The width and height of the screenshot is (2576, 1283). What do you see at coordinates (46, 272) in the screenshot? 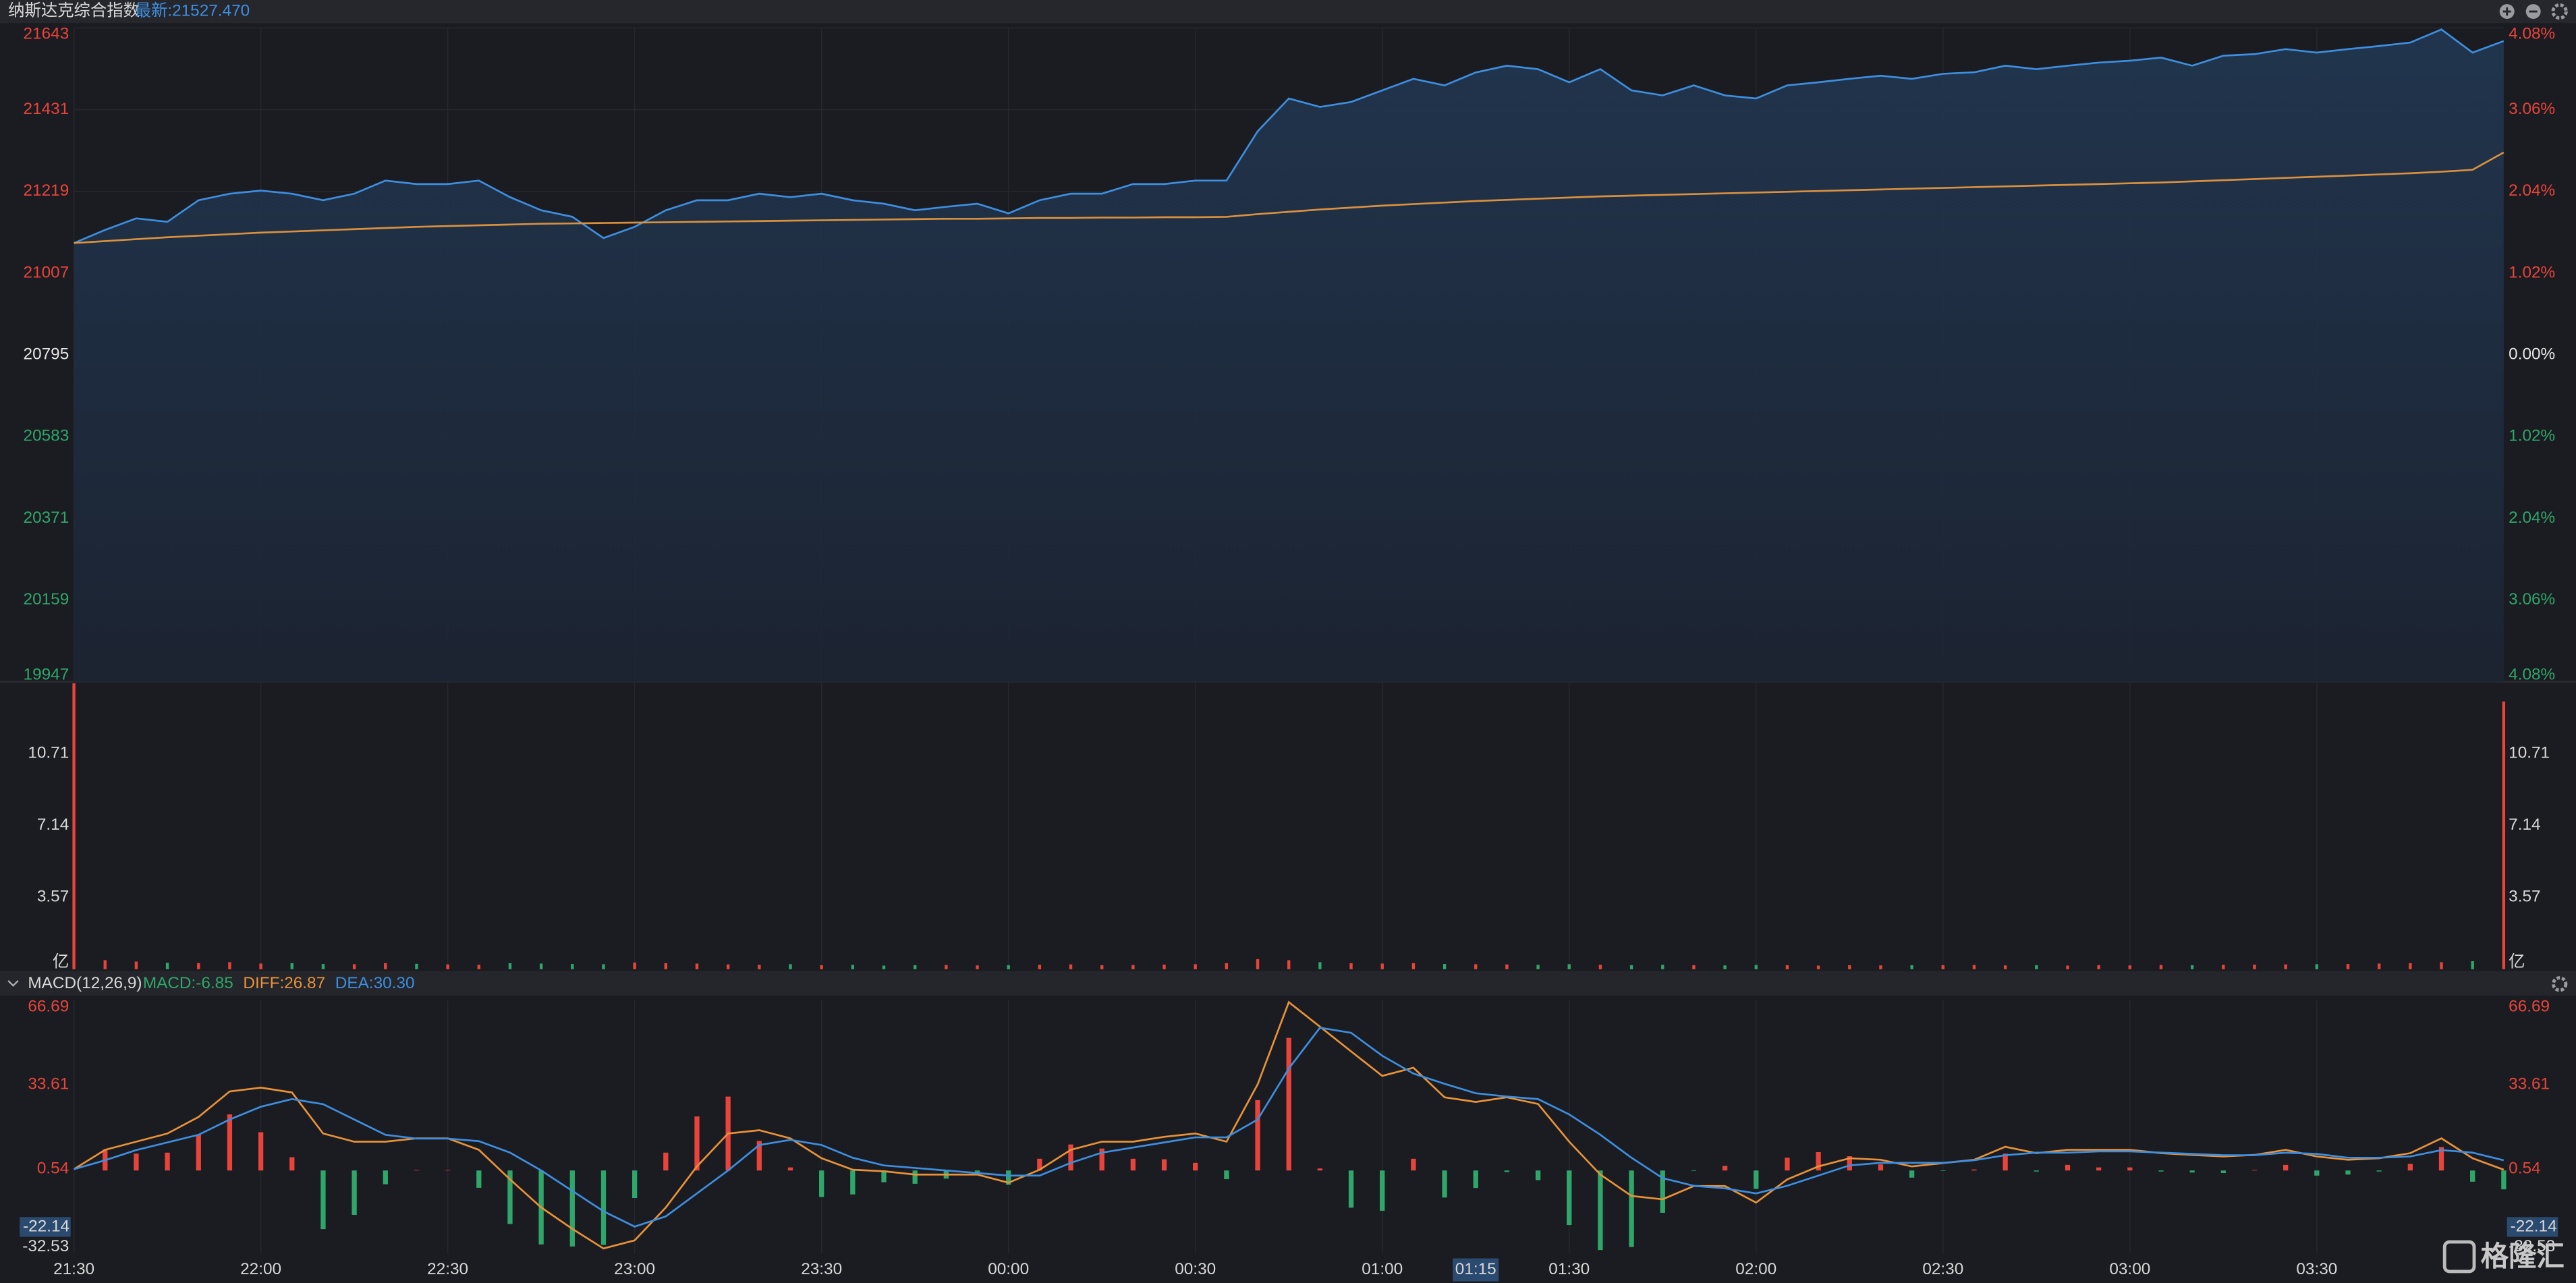
I see `y-tick-label: 21007` at bounding box center [46, 272].